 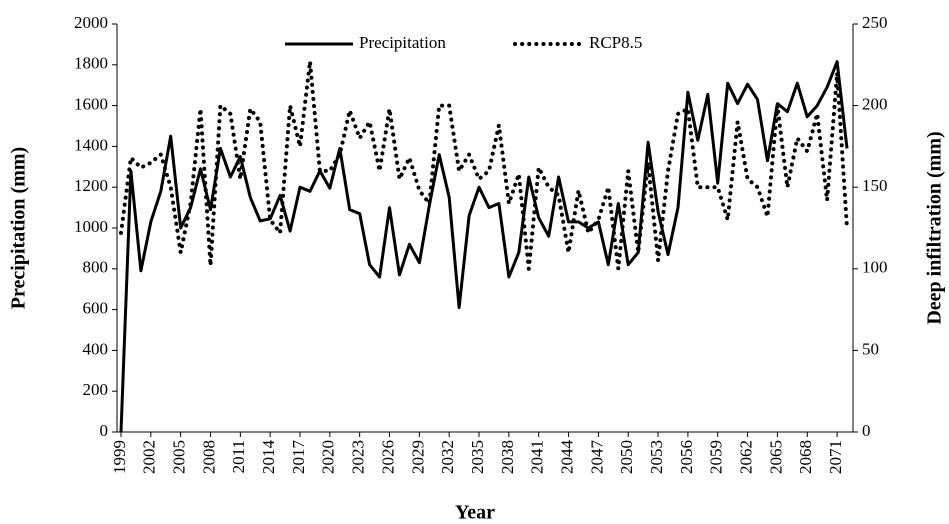 What do you see at coordinates (596, 457) in the screenshot?
I see `x-tick-label: 2047` at bounding box center [596, 457].